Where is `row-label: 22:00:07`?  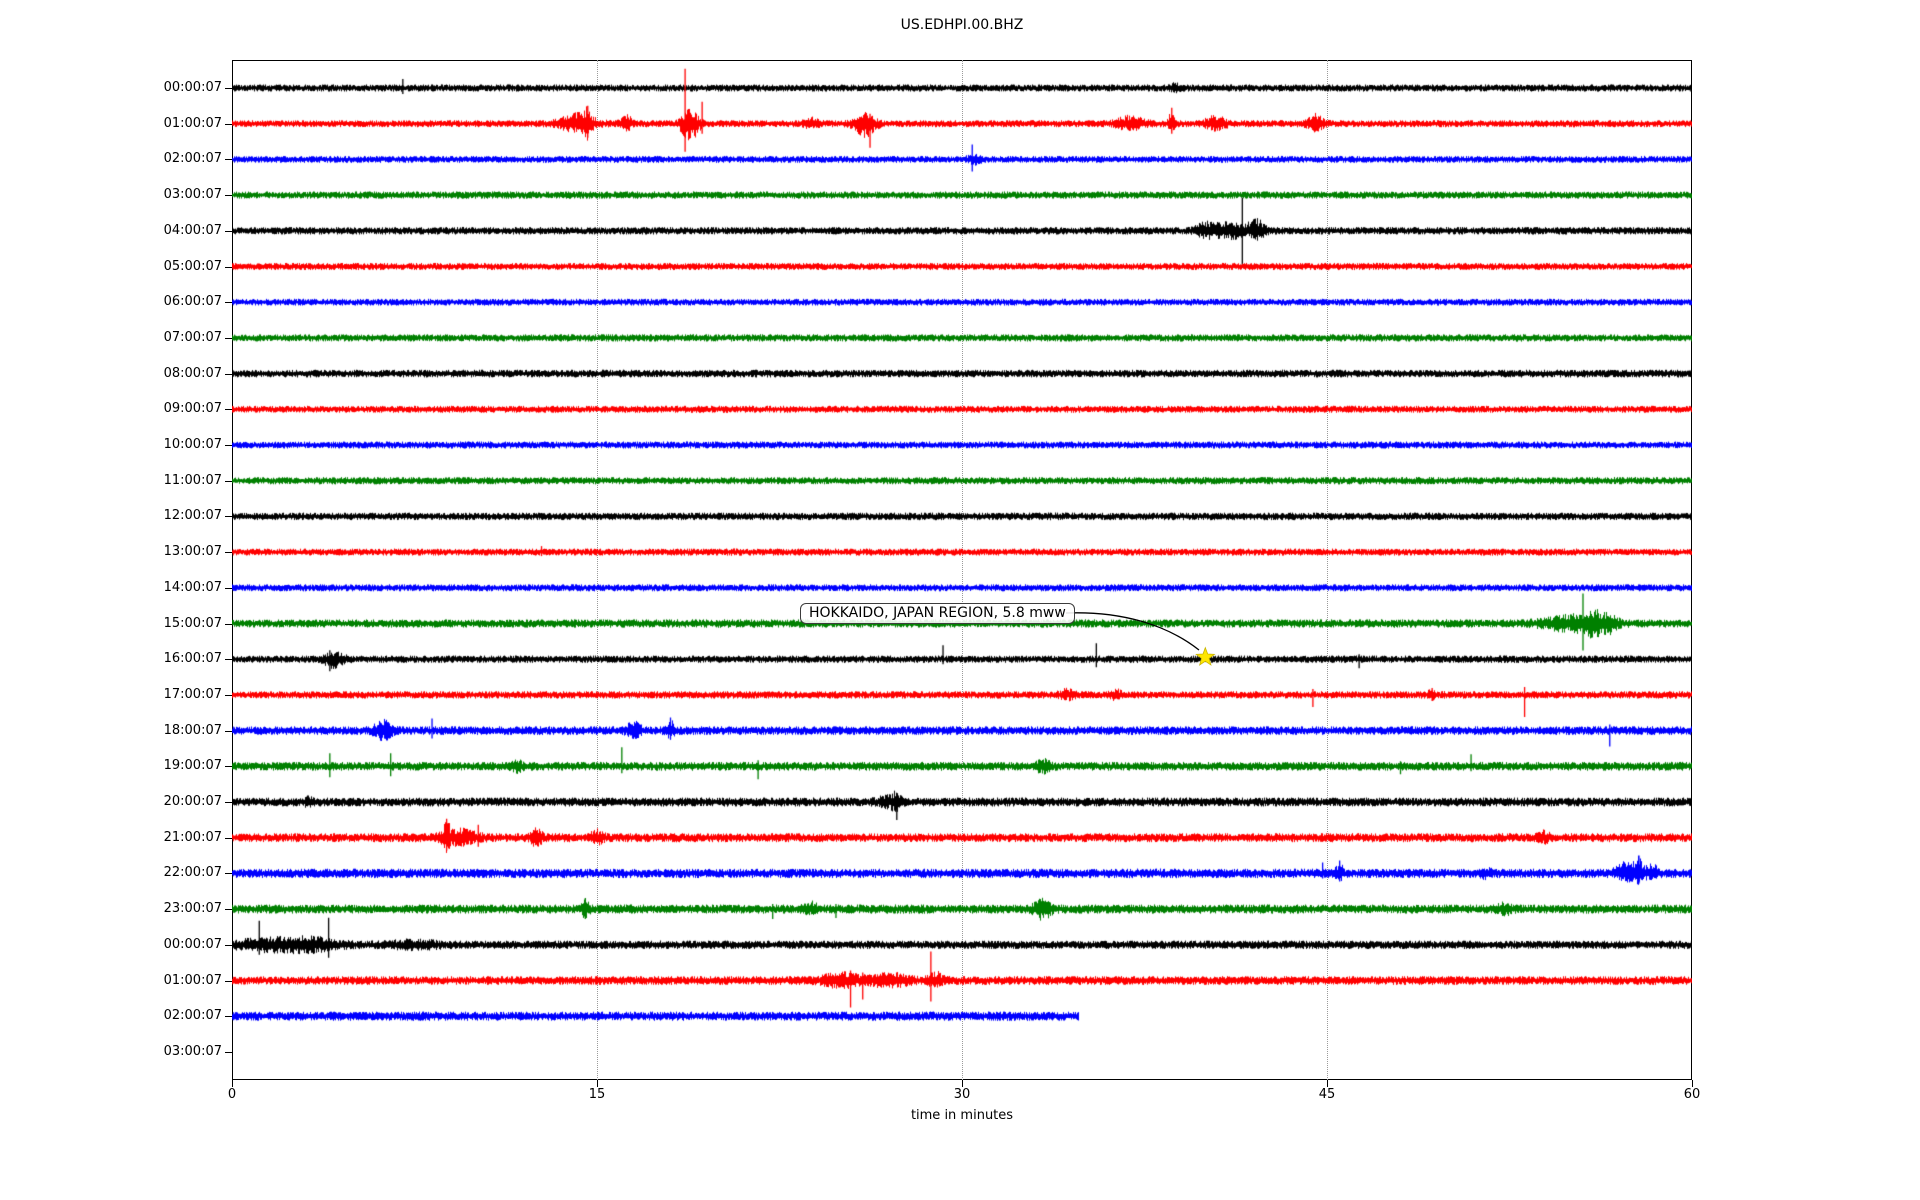 row-label: 22:00:07 is located at coordinates (192, 873).